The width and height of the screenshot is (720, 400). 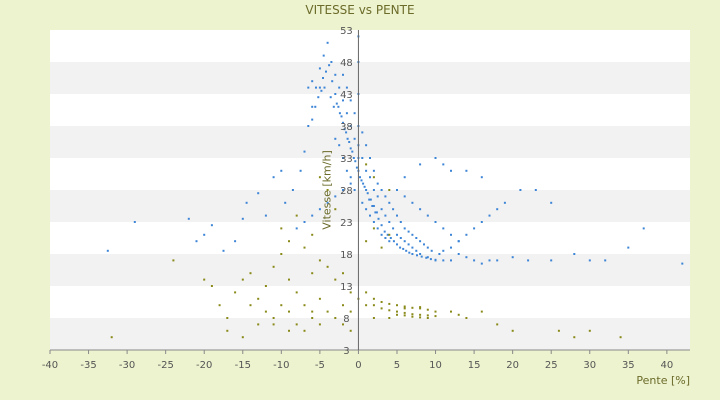 I want to click on y-tick-label: 23, so click(x=346, y=223).